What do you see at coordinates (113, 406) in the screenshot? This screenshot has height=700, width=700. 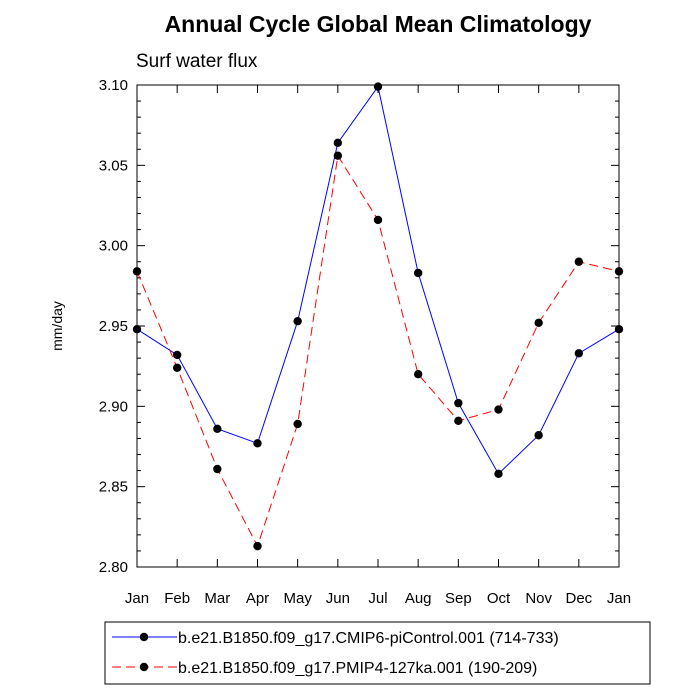 I see `y-tick-label: 2.90` at bounding box center [113, 406].